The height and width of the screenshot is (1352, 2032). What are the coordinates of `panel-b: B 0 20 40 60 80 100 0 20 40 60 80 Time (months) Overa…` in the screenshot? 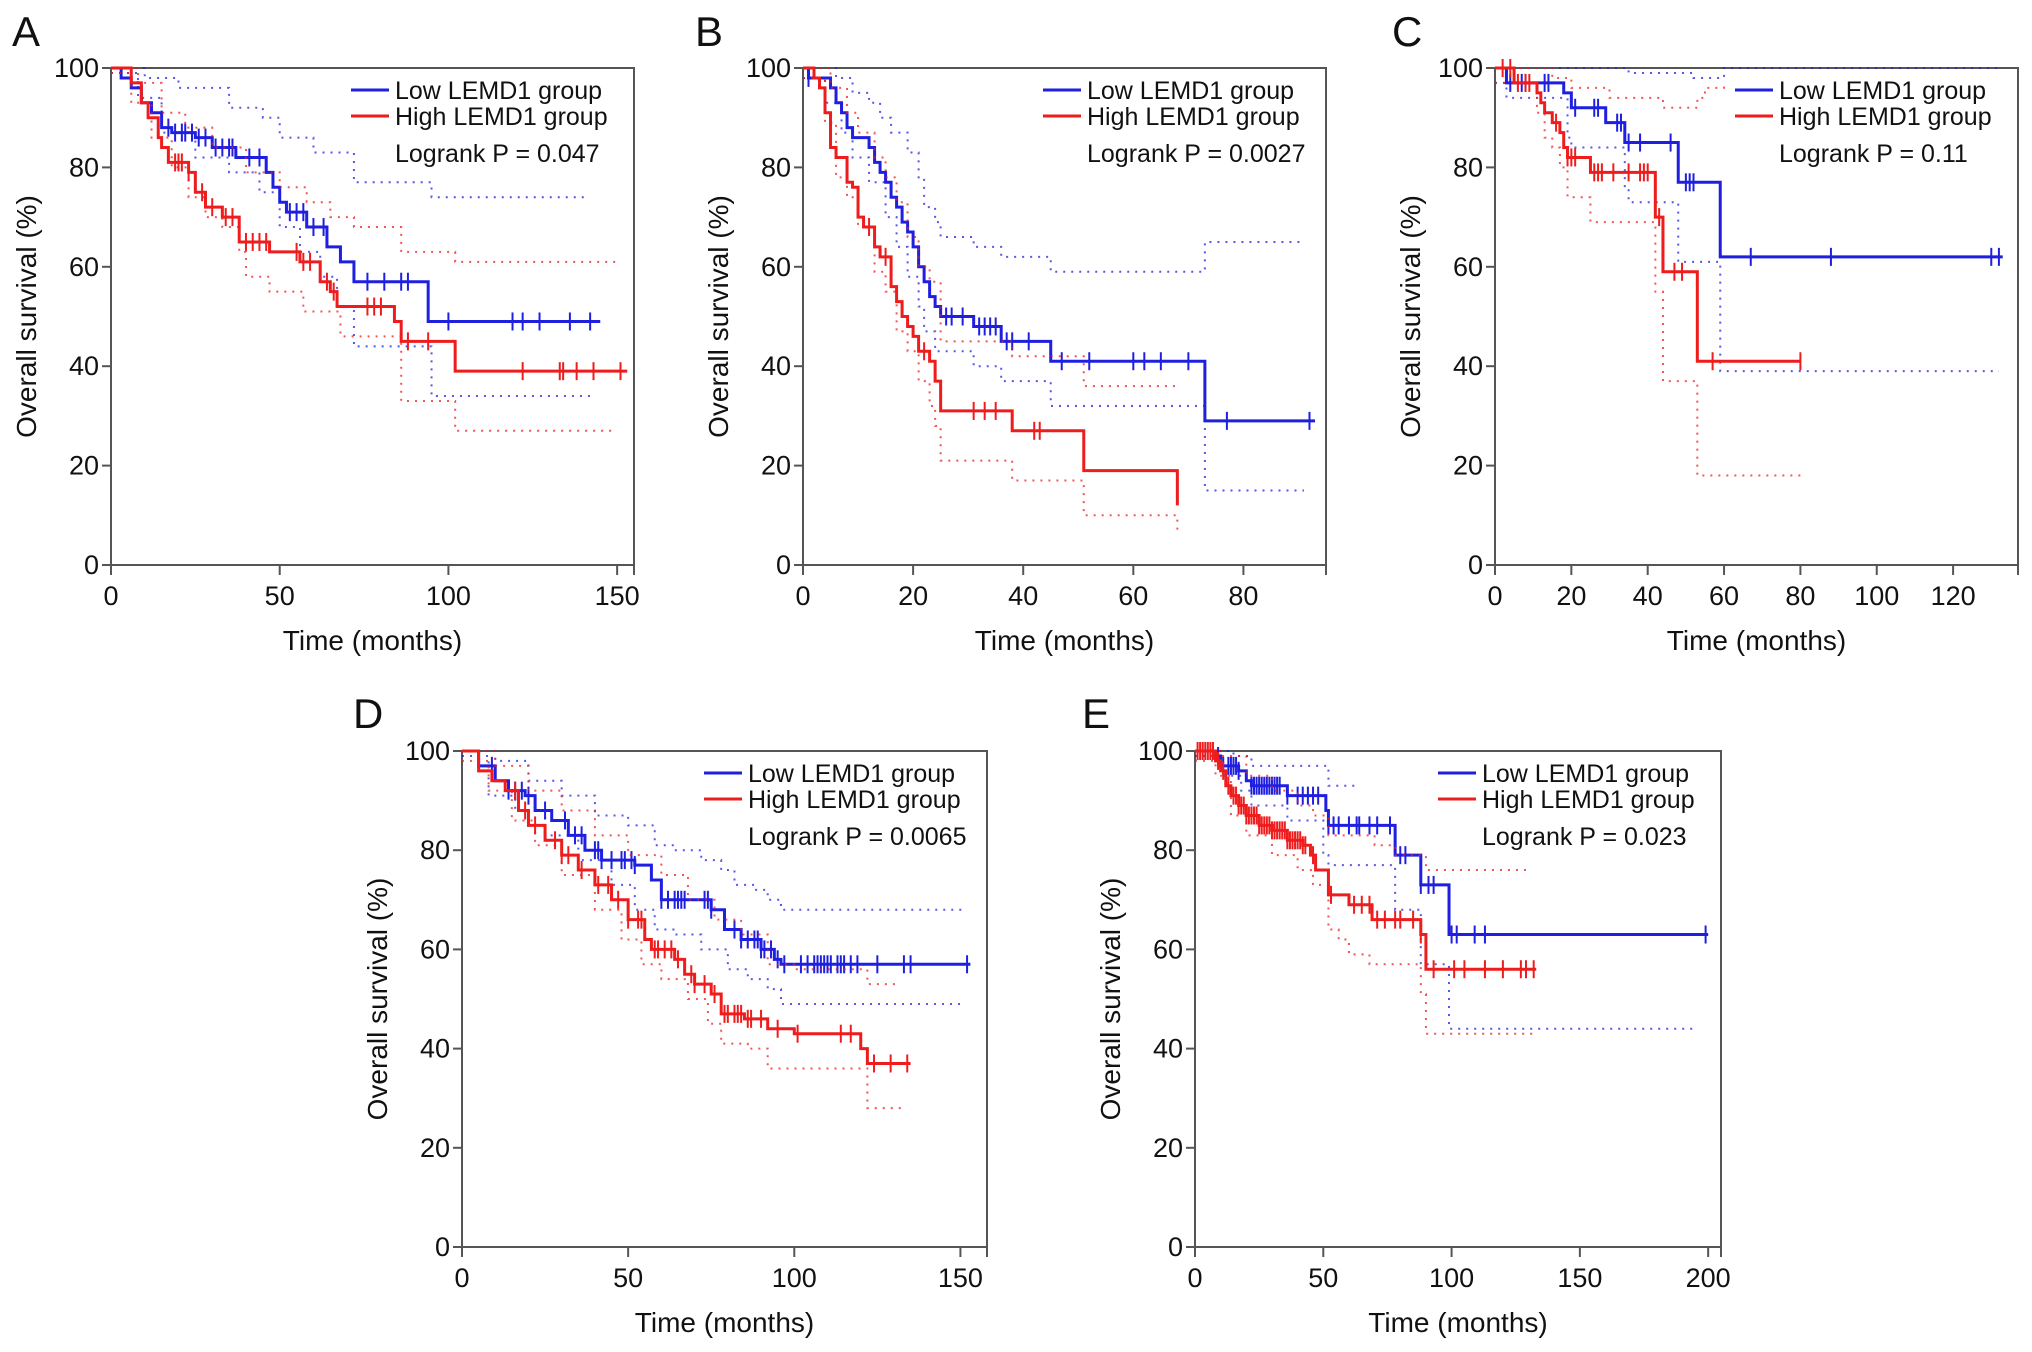 It's located at (1011, 332).